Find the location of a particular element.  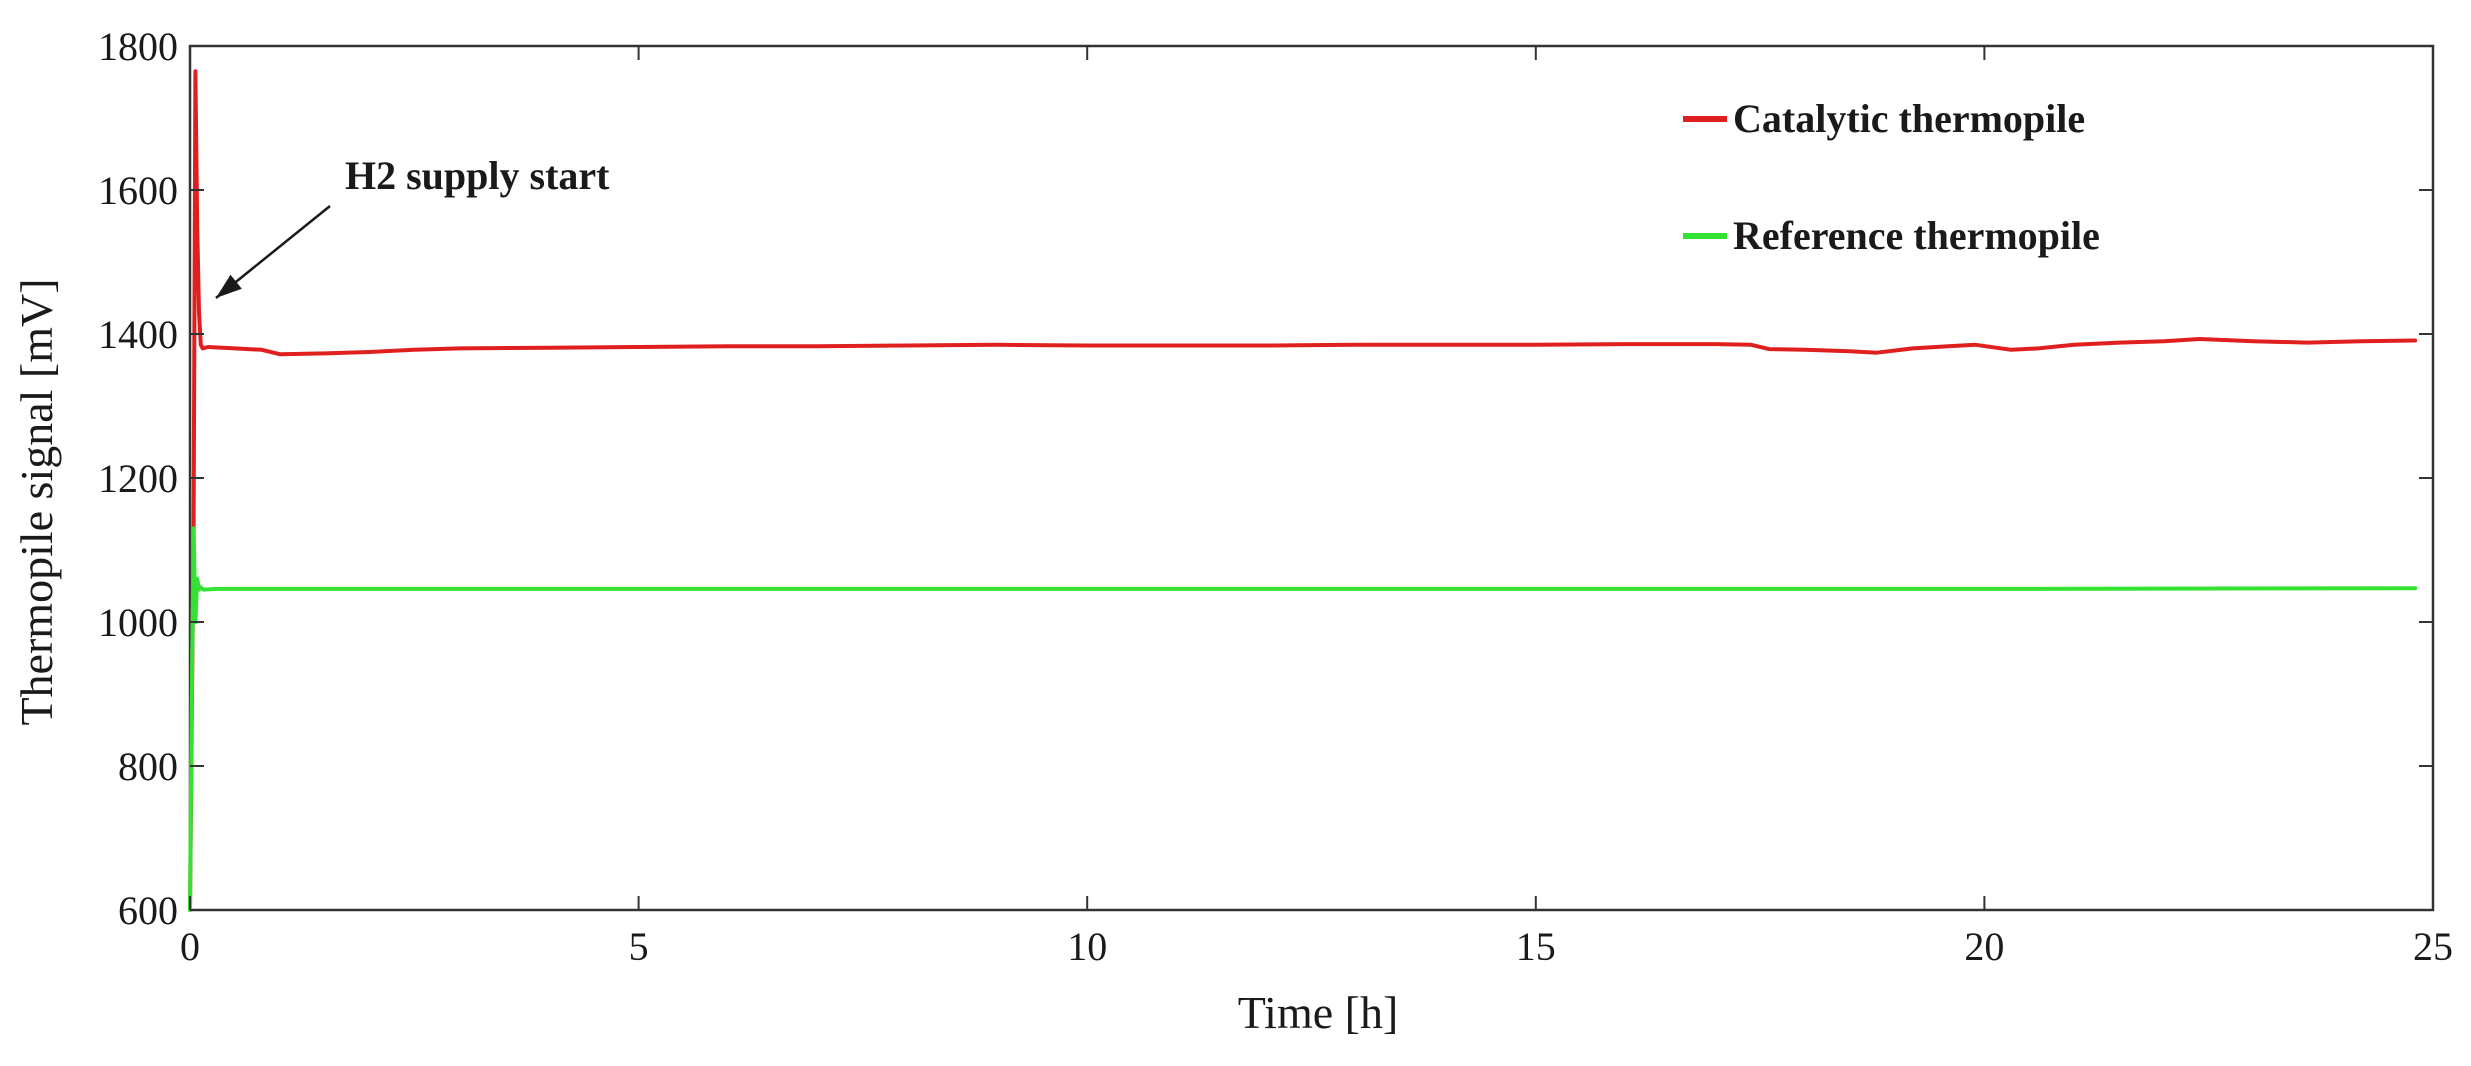

y-tick-label: 1200 is located at coordinates (138, 478).